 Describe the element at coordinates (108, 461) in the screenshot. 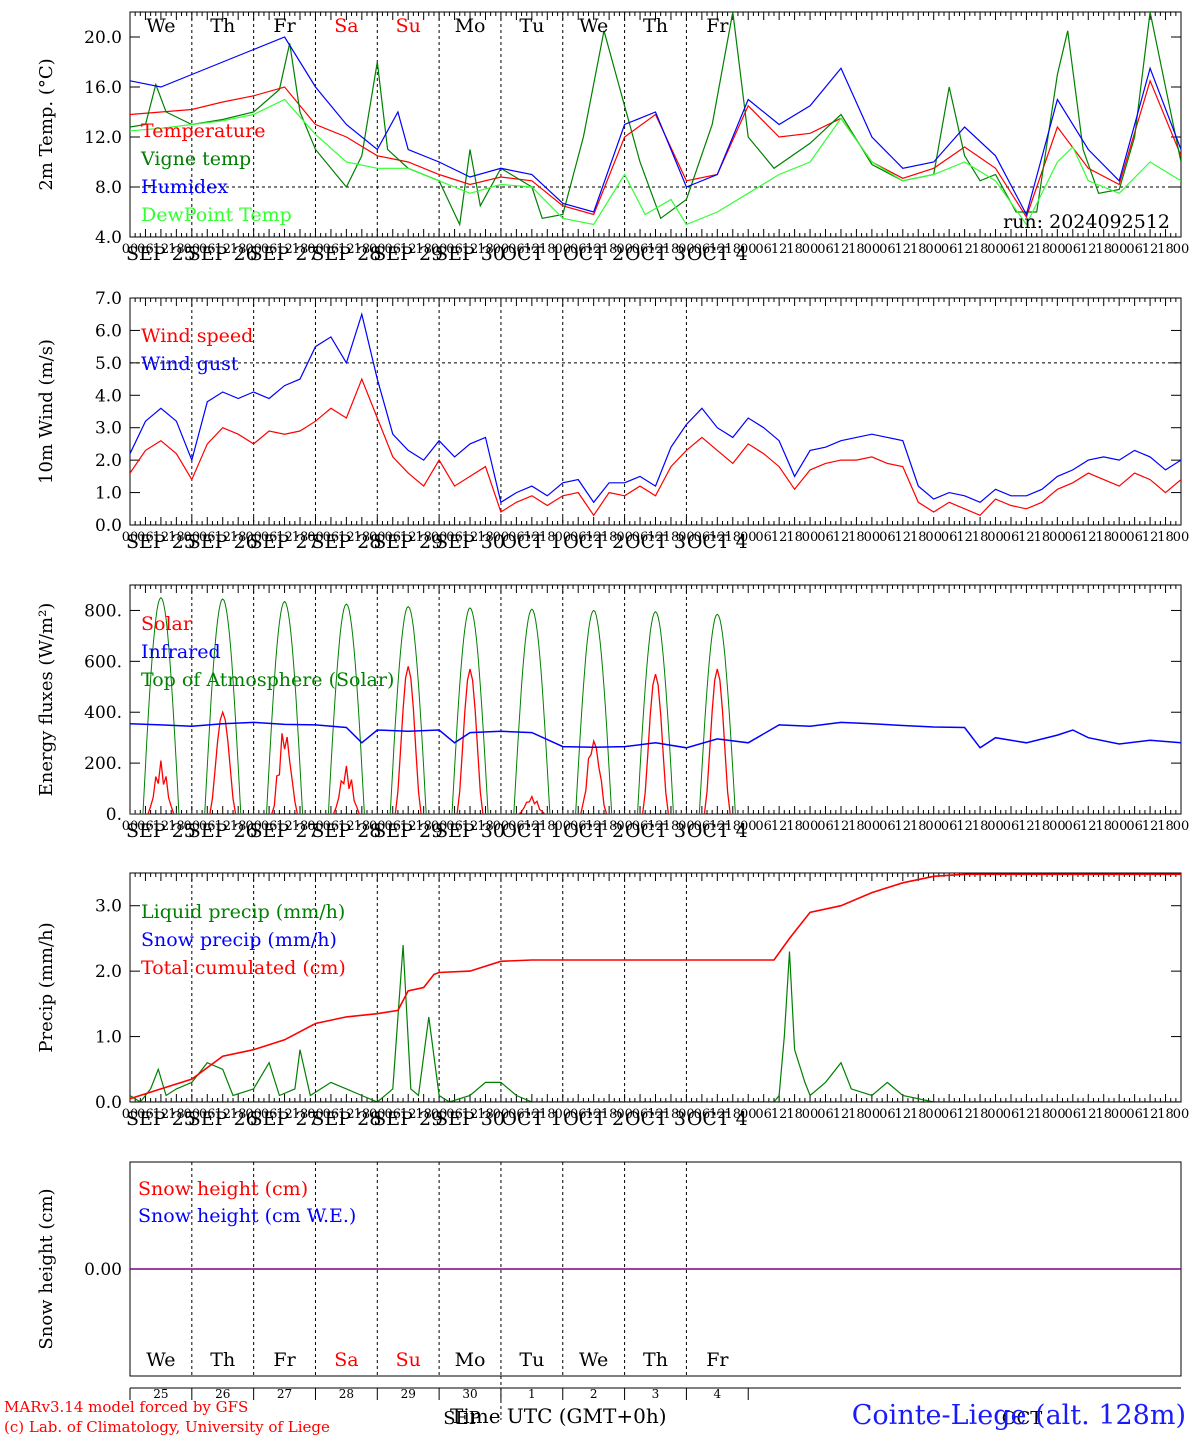

I see `y-tick-label: 2.0` at that location.